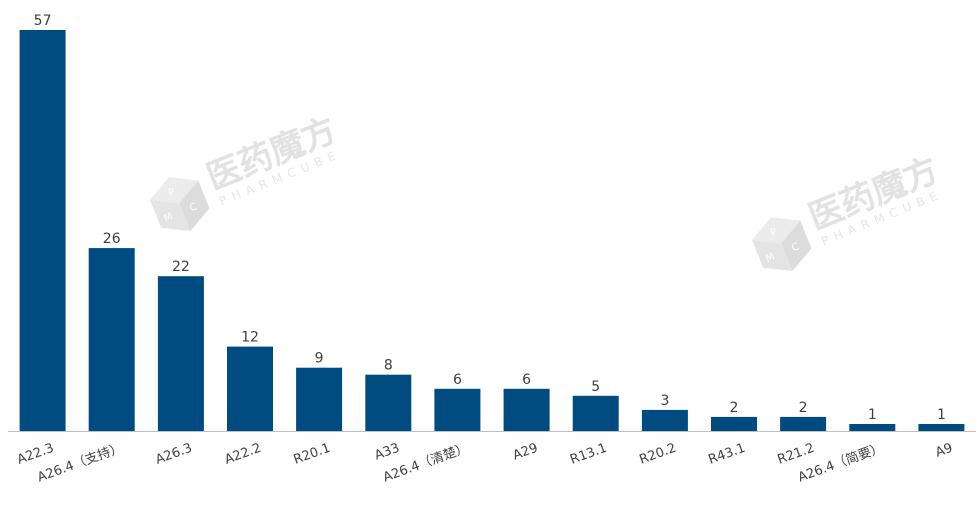  What do you see at coordinates (657, 454) in the screenshot?
I see `x-tick-label: R20.2` at bounding box center [657, 454].